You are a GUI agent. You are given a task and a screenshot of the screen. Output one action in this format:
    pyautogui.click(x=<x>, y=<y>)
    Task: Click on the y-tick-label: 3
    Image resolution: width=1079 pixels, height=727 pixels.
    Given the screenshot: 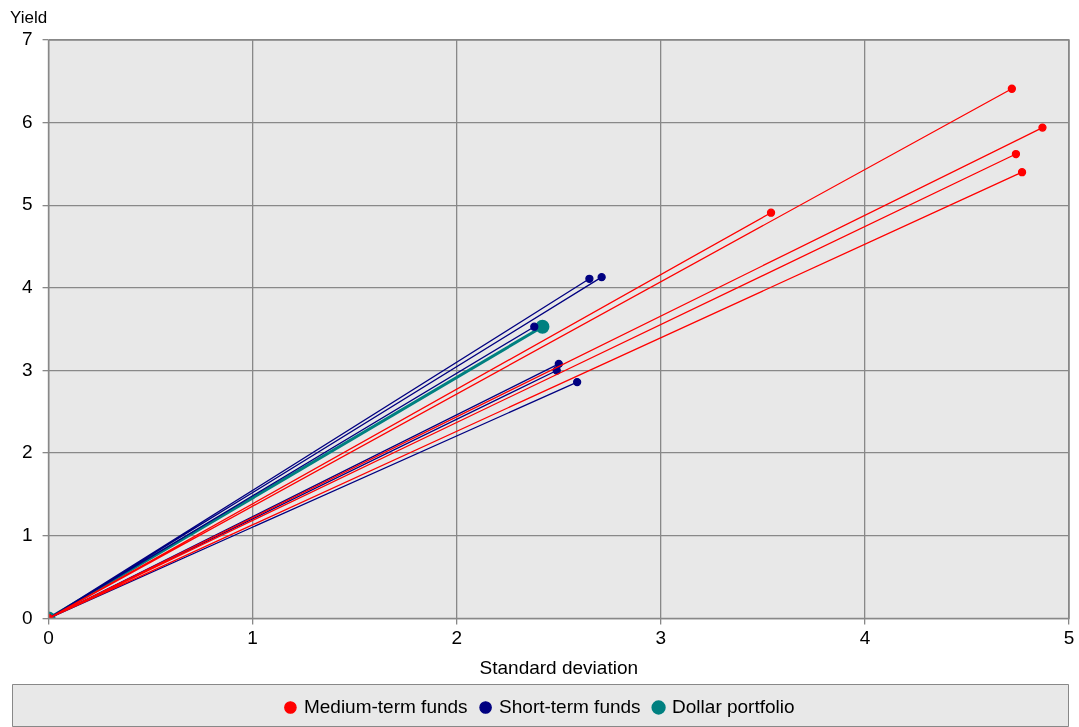 What is the action you would take?
    pyautogui.click(x=27, y=369)
    